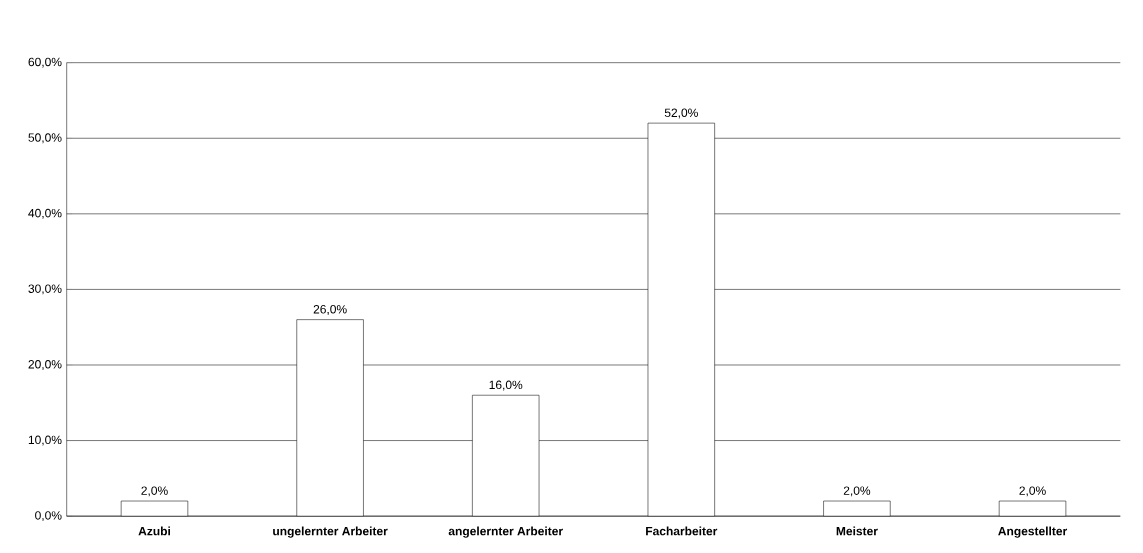 The width and height of the screenshot is (1143, 553). What do you see at coordinates (857, 531) in the screenshot?
I see `x-tick-label: Meister` at bounding box center [857, 531].